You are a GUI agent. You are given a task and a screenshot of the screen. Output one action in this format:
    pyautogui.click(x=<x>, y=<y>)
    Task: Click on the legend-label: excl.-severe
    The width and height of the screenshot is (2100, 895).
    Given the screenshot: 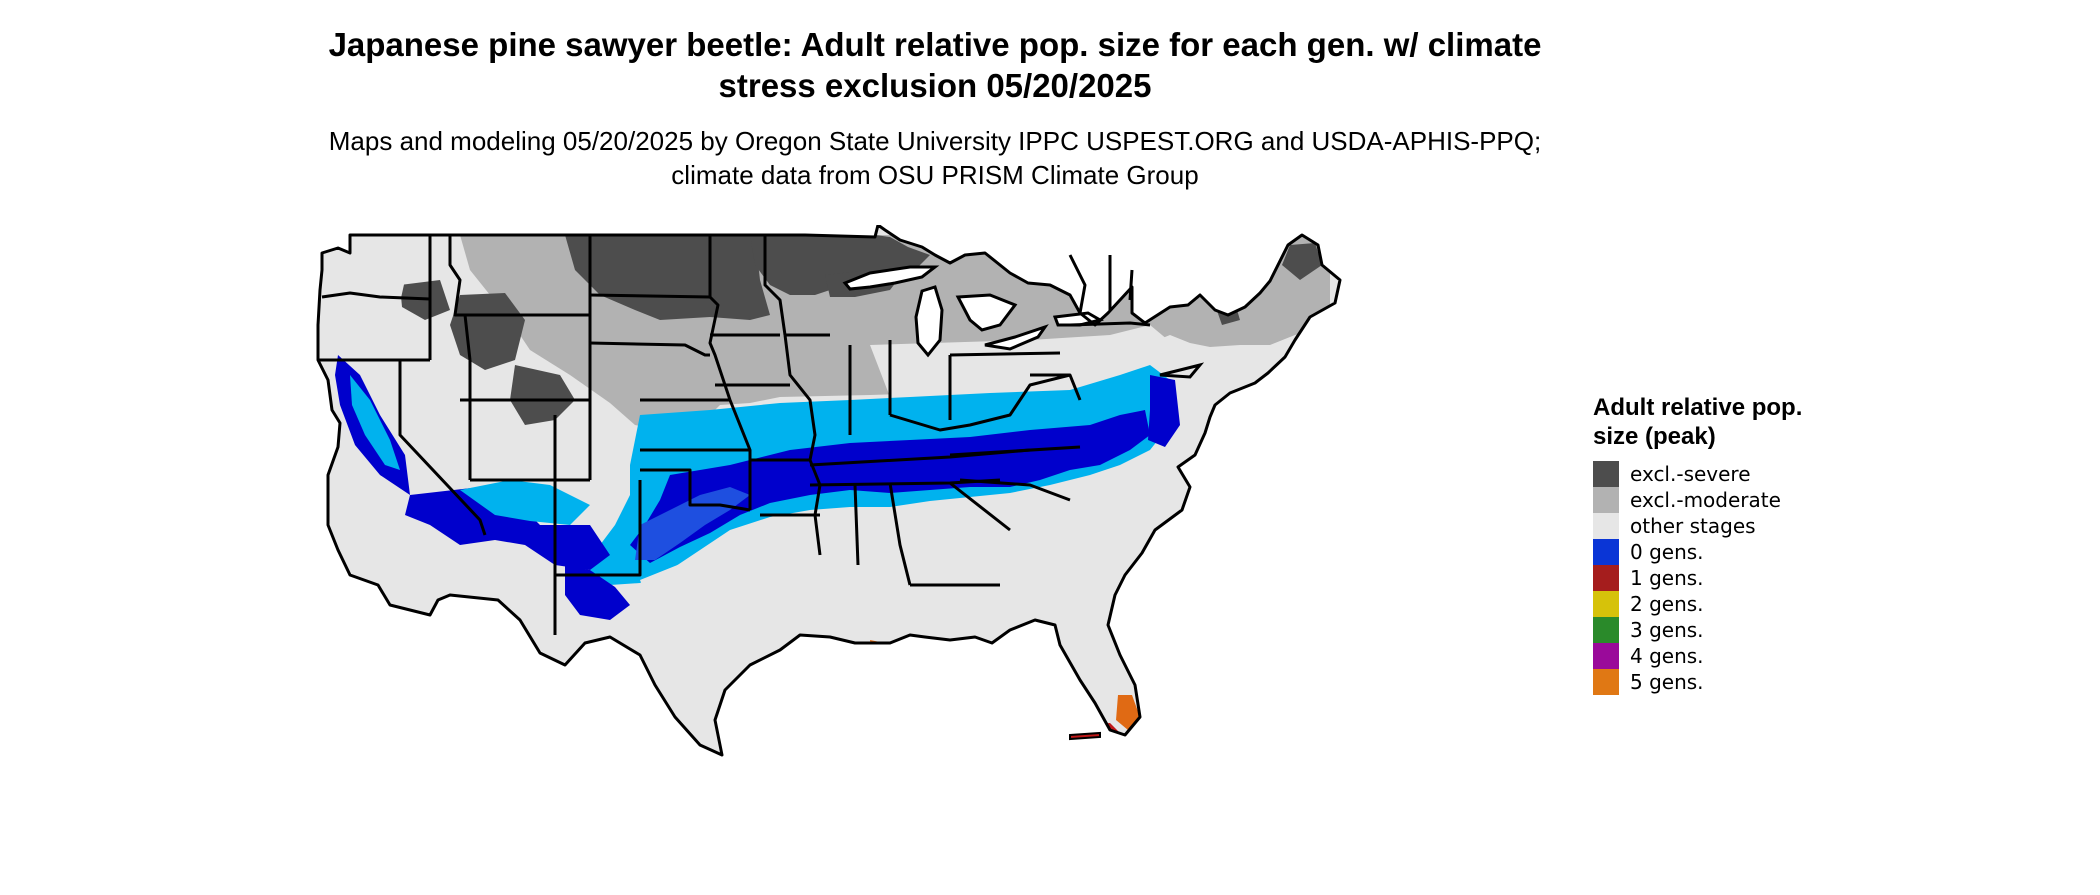 What is the action you would take?
    pyautogui.click(x=1690, y=474)
    